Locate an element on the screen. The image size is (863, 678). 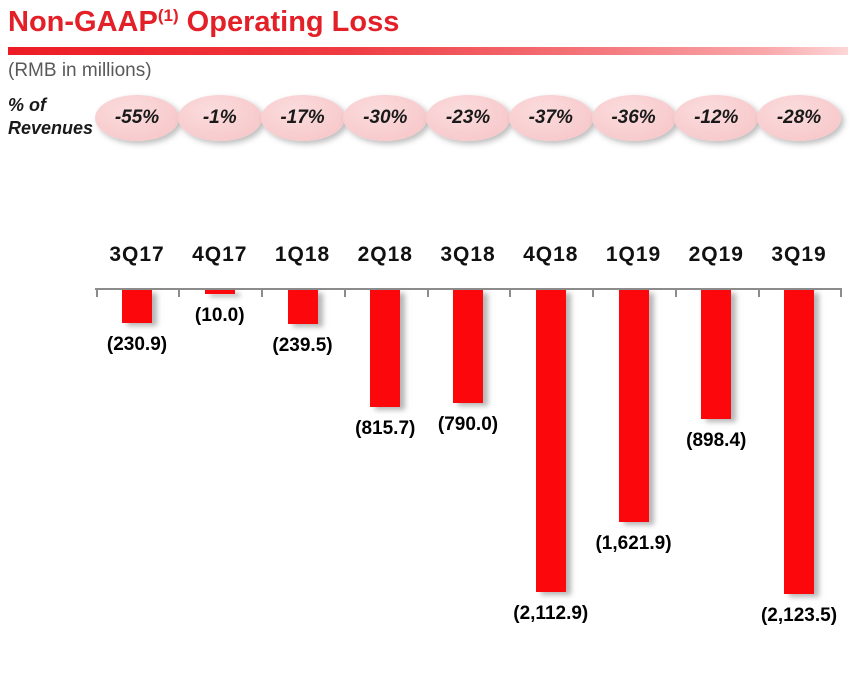
pct-oval-4Q18: -37% is located at coordinates (550, 118).